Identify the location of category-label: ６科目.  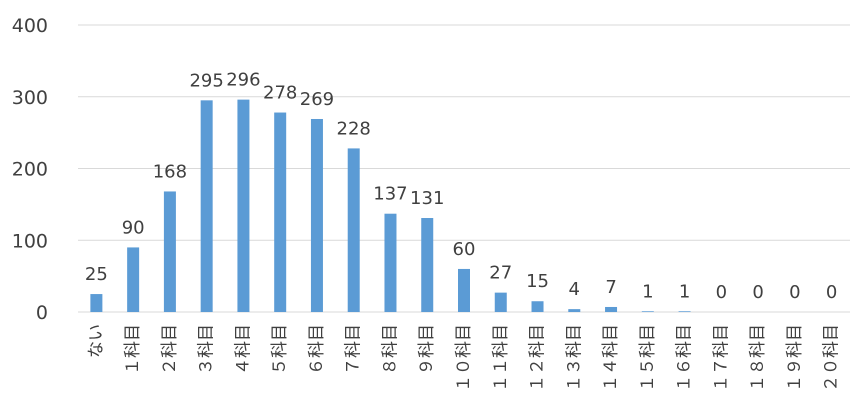
(317, 349).